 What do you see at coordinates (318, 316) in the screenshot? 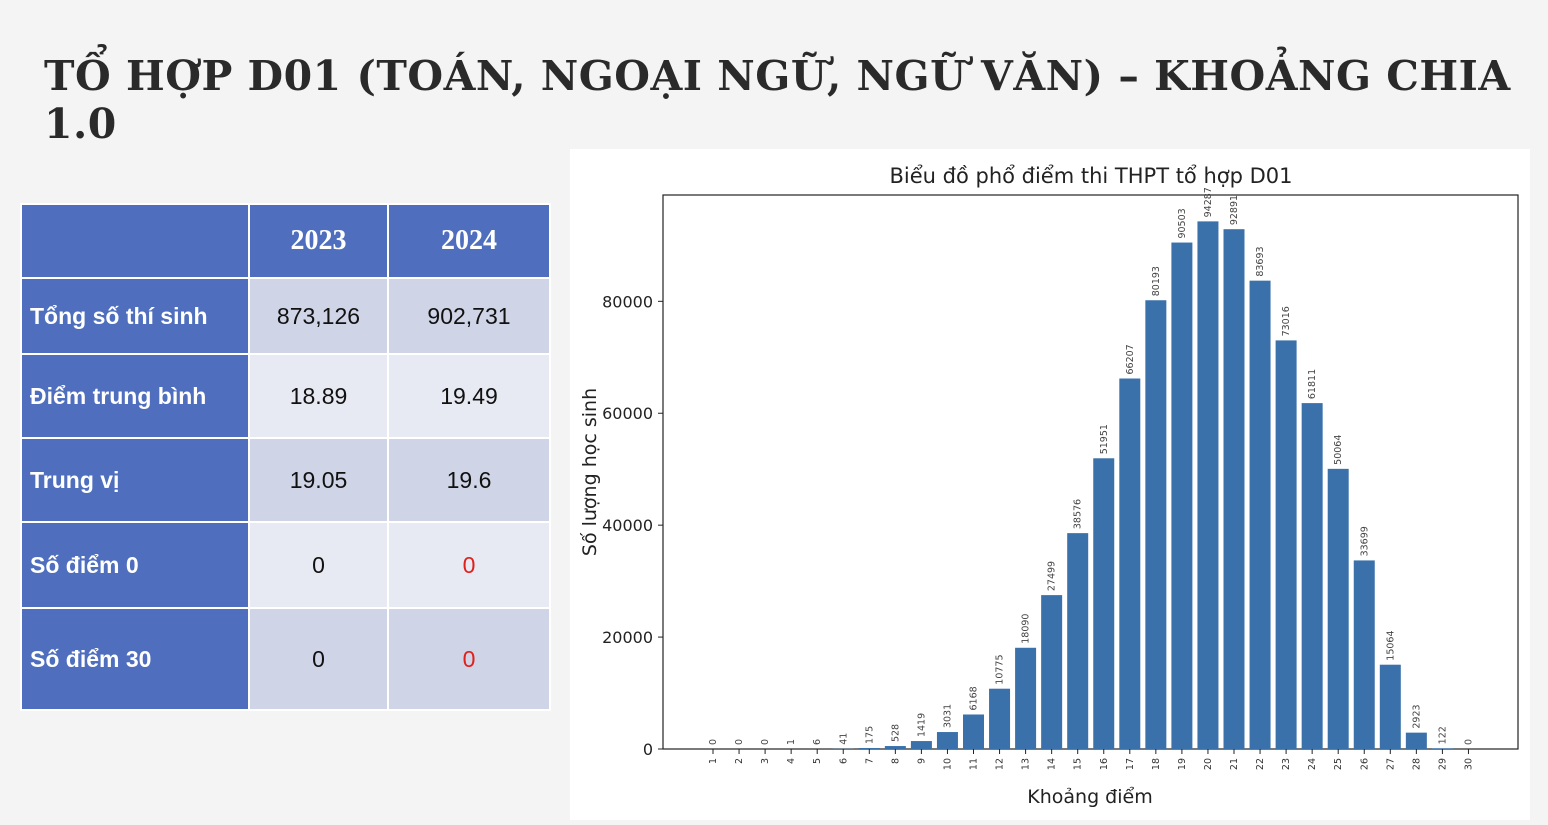
I see `value-2023: 873,126` at bounding box center [318, 316].